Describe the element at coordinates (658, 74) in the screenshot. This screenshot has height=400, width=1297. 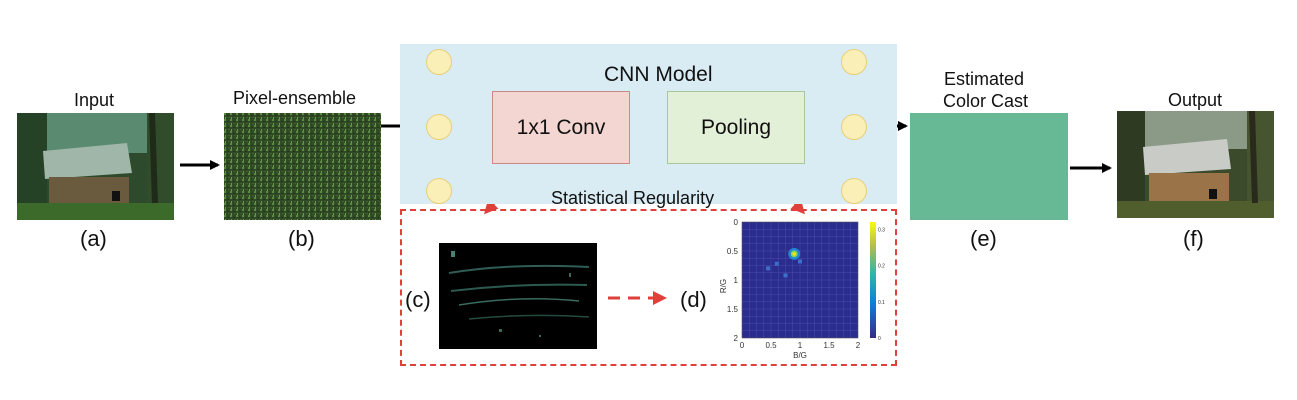
I see `cnn-model-title: CNN Model` at that location.